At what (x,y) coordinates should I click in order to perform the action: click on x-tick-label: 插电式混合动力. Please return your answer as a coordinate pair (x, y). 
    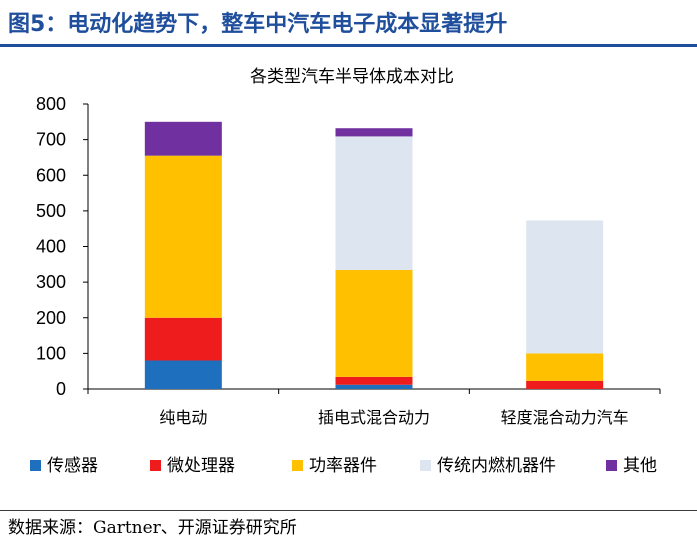
    Looking at the image, I should click on (374, 417).